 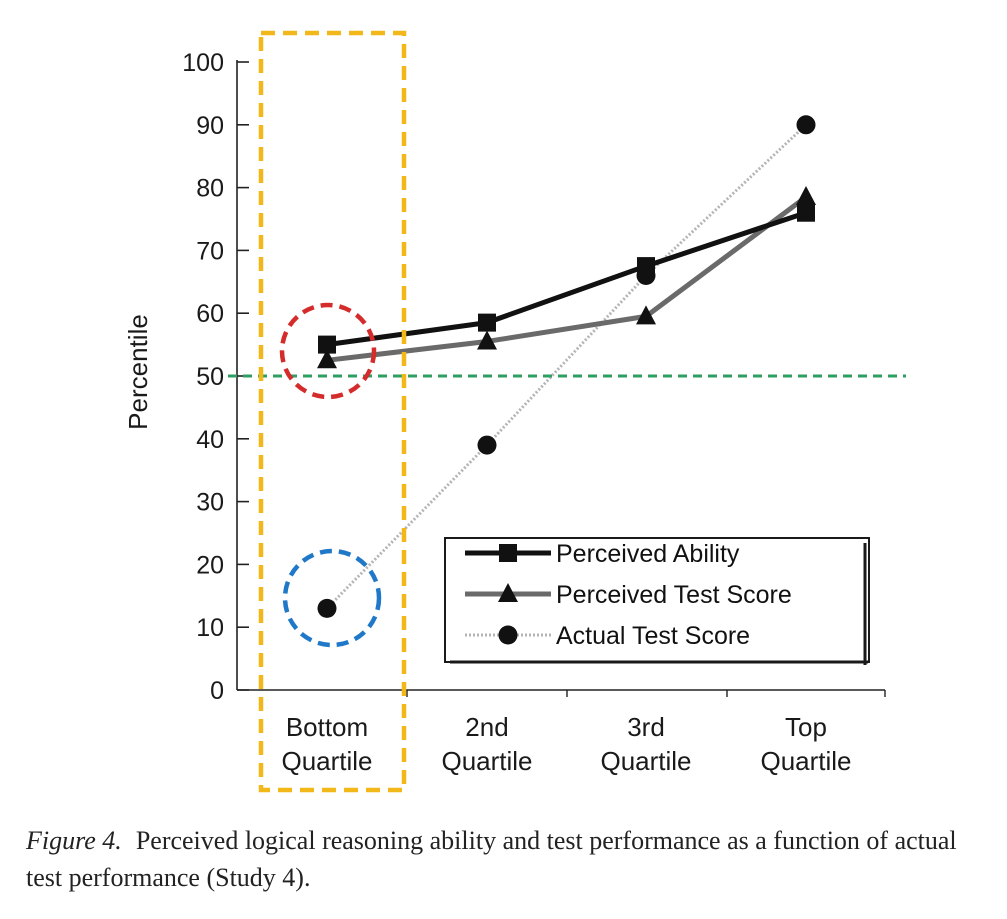 I want to click on y-tick-label: 0, so click(x=217, y=691).